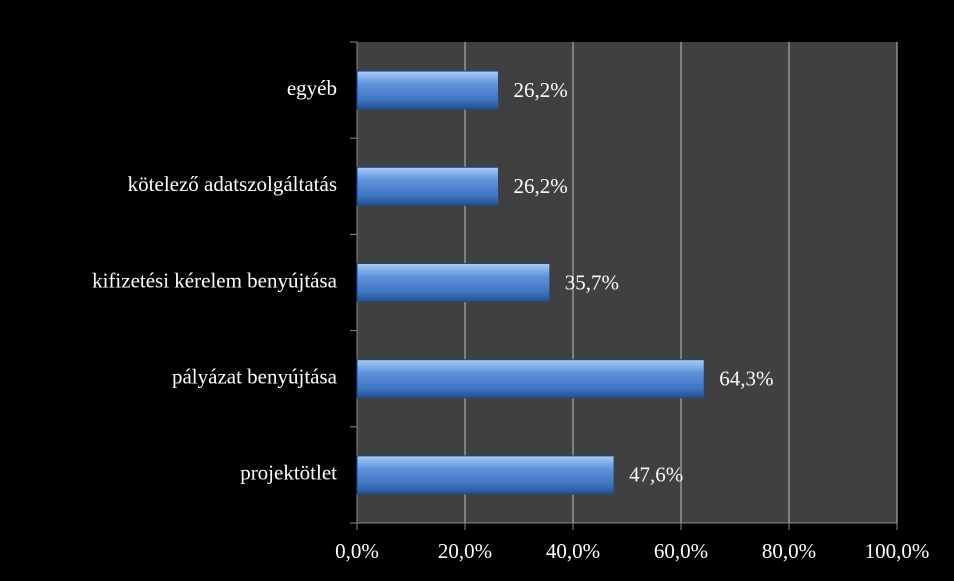 This screenshot has height=581, width=954. Describe the element at coordinates (746, 379) in the screenshot. I see `data-label: 64,3%` at that location.